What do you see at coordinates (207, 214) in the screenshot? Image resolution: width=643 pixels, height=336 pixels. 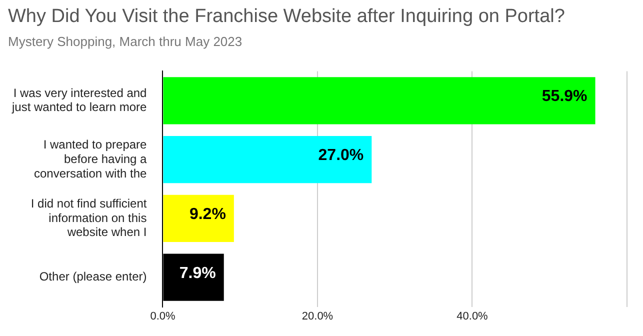 I see `data-label: 9.2%` at bounding box center [207, 214].